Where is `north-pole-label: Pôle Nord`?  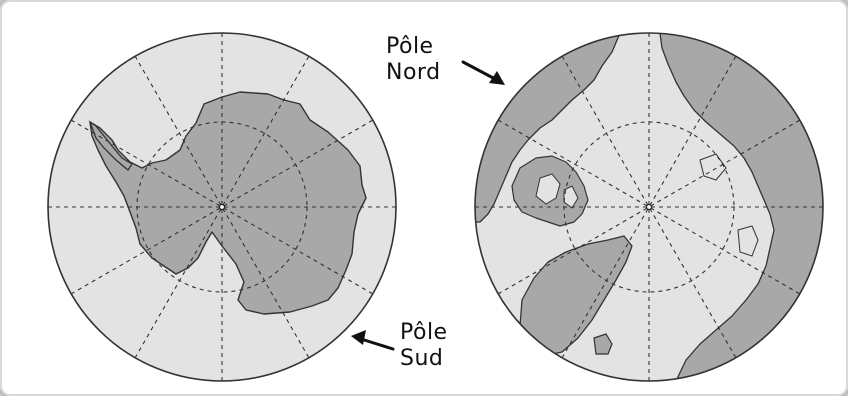 north-pole-label: Pôle Nord is located at coordinates (413, 60).